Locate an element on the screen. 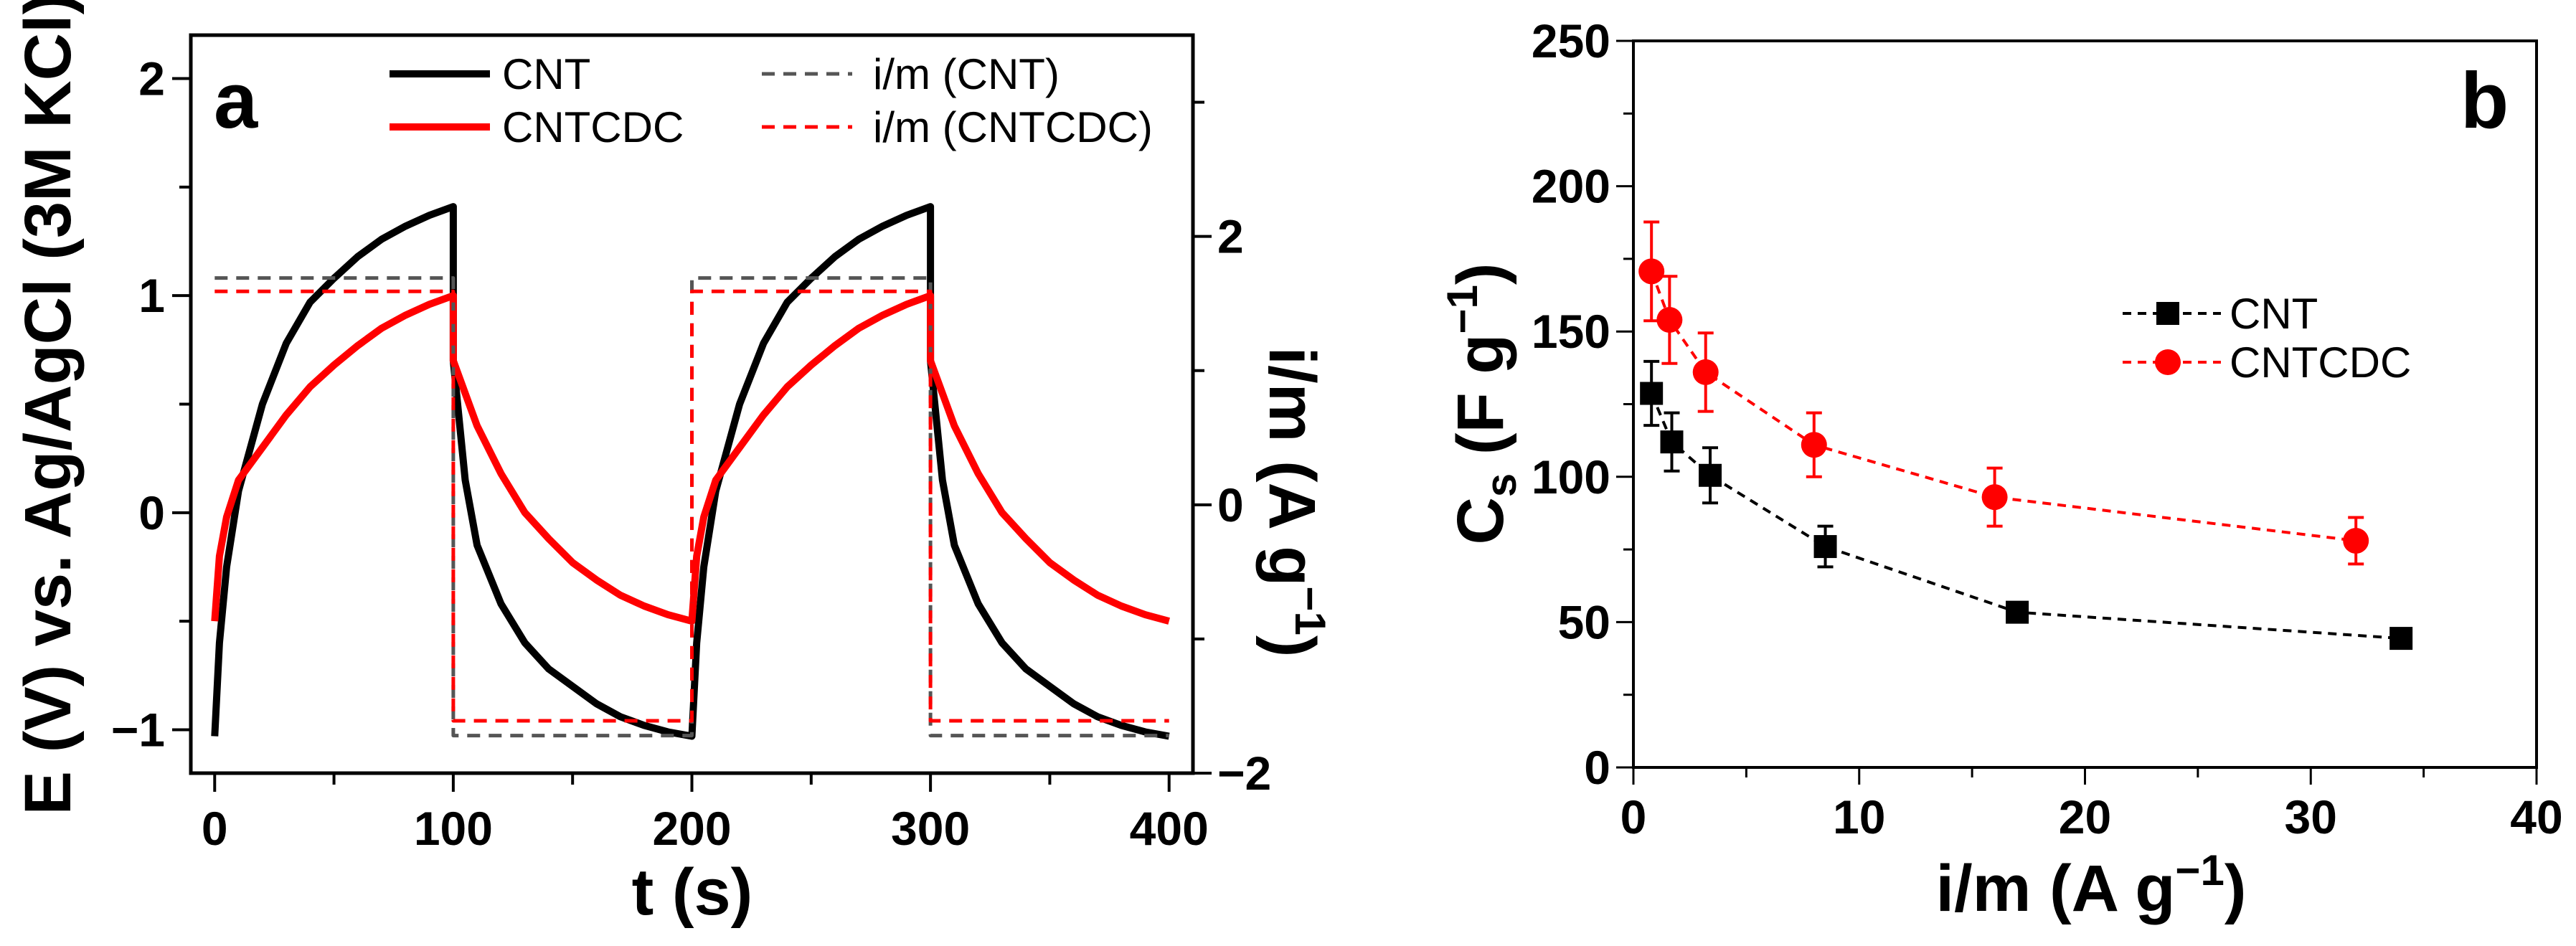 The height and width of the screenshot is (946, 2576). y-tick-label: 100 is located at coordinates (1571, 476).